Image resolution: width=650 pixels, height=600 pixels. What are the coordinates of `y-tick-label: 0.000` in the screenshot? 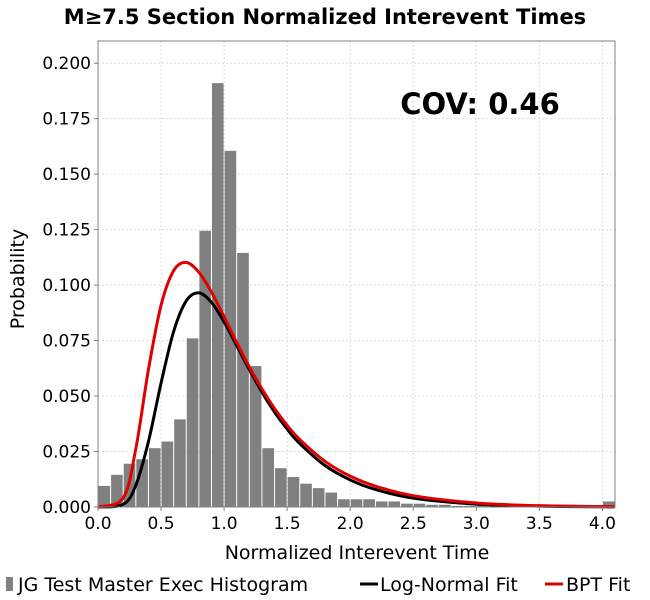 It's located at (66, 508).